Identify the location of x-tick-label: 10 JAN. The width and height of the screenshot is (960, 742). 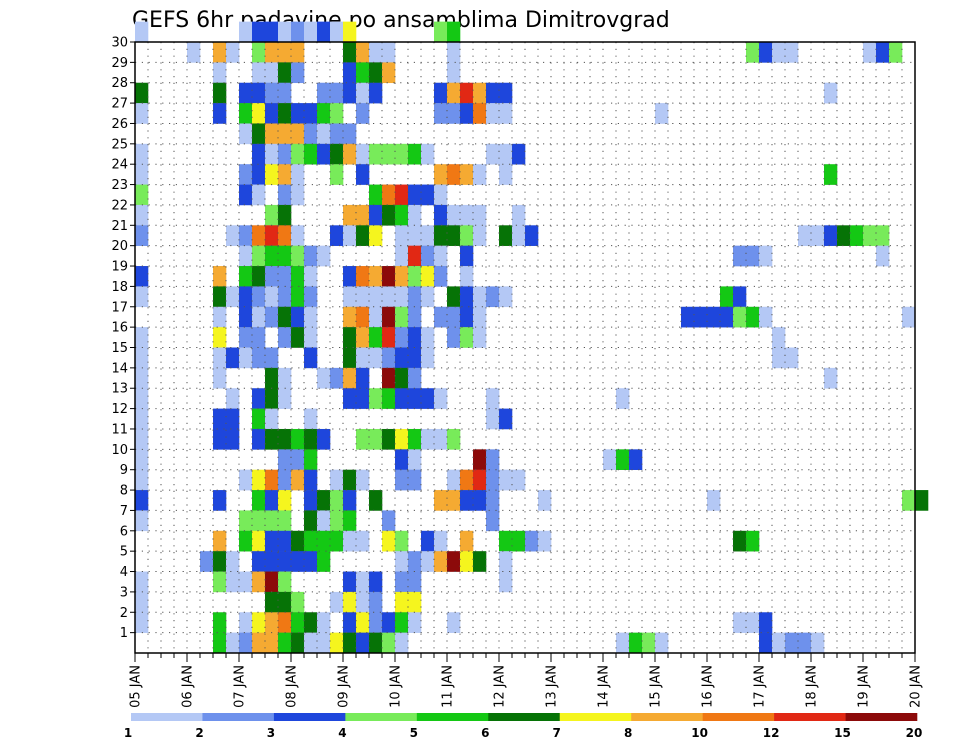
(396, 686).